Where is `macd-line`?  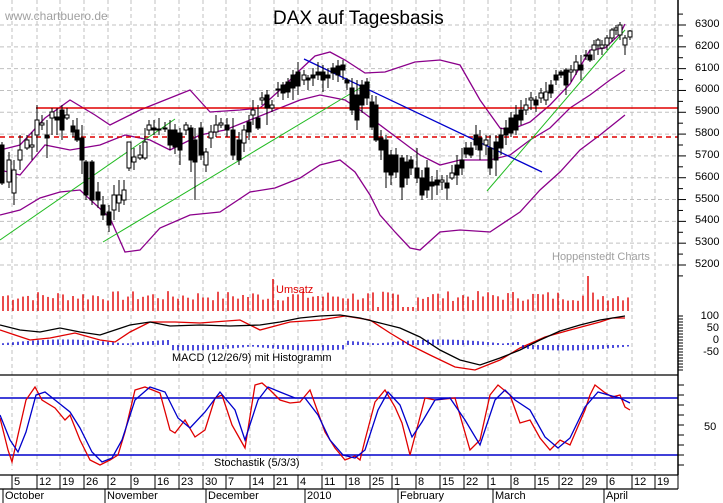
macd-line is located at coordinates (313, 340).